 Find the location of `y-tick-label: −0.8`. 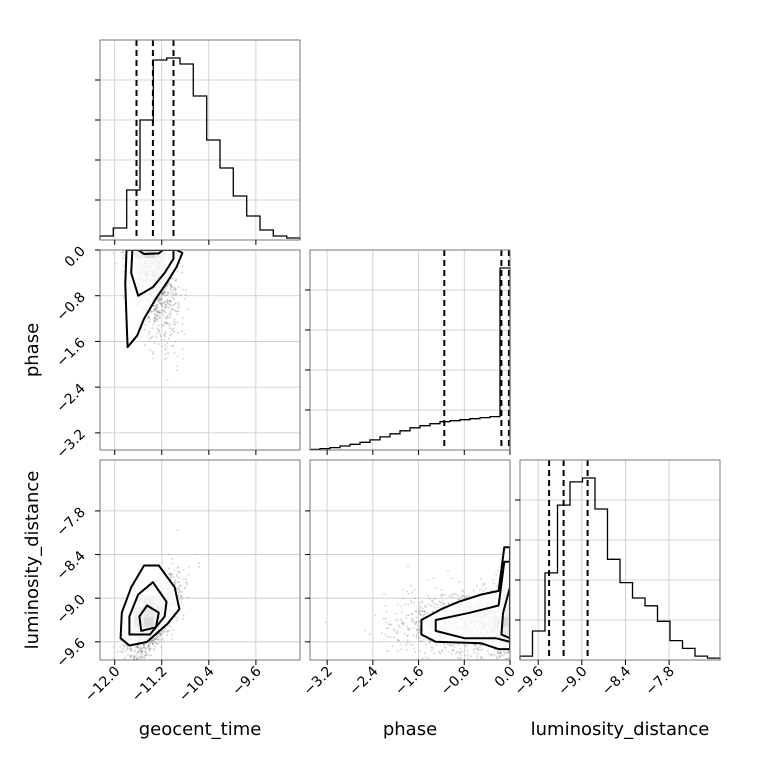

y-tick-label: −0.8 is located at coordinates (70, 306).